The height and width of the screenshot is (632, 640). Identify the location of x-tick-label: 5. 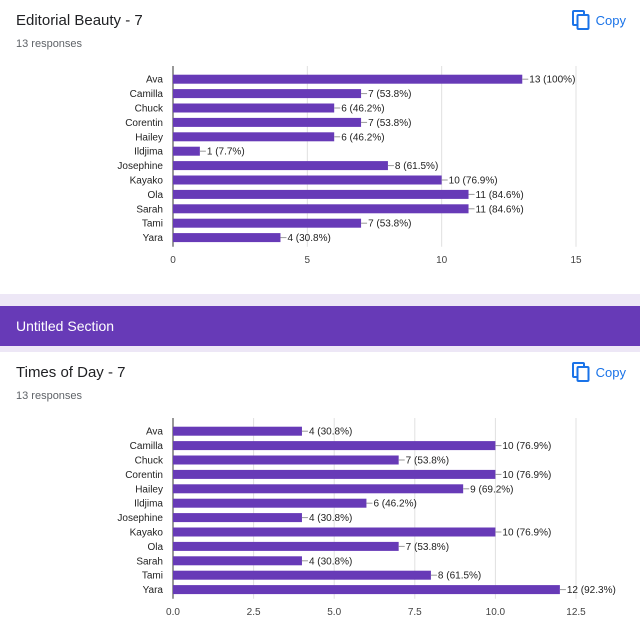
(308, 260).